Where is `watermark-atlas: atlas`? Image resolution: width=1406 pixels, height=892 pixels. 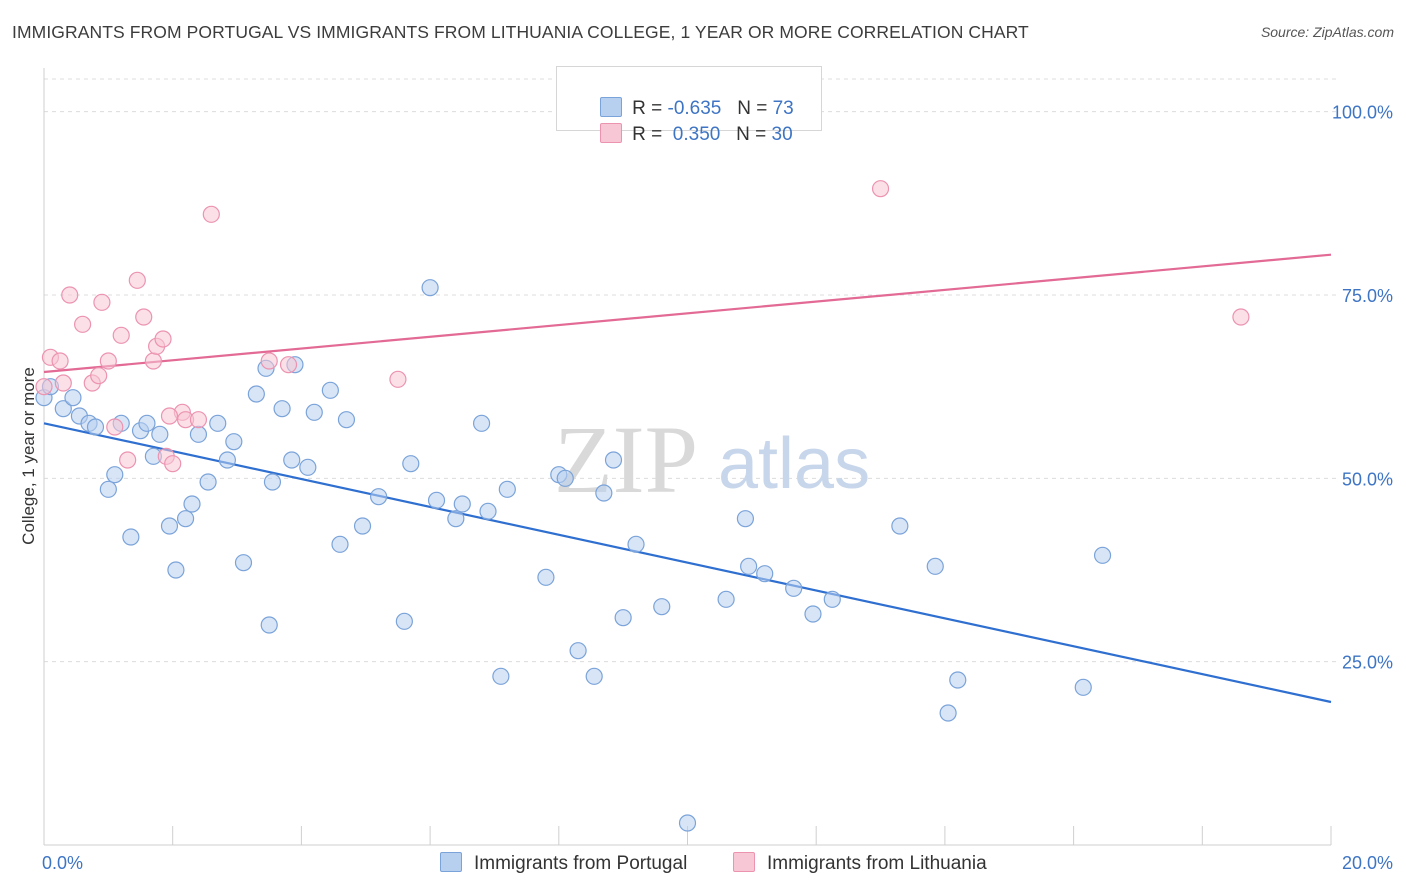
watermark-atlas: atlas is located at coordinates (794, 464).